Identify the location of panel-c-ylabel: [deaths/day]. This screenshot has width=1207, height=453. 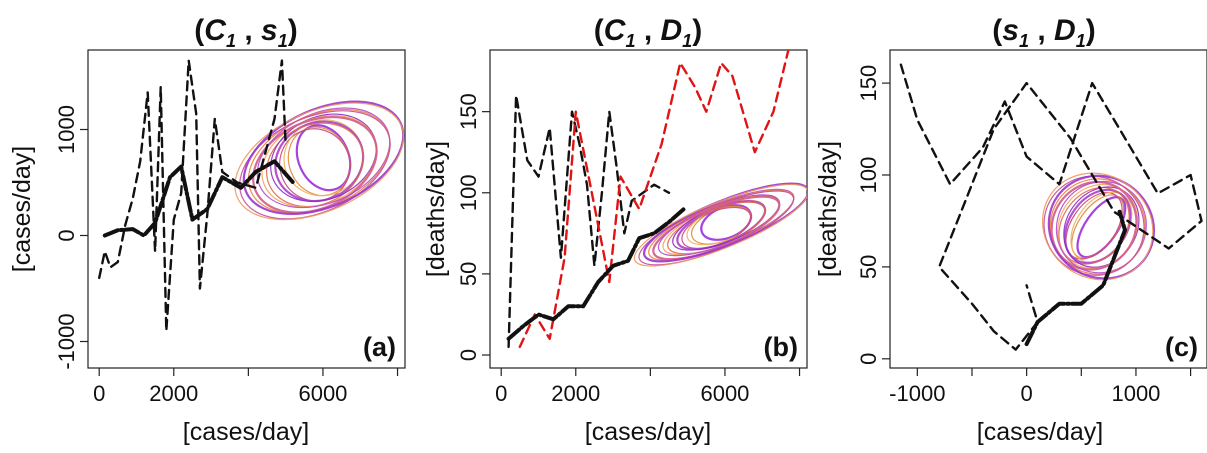
(828, 209).